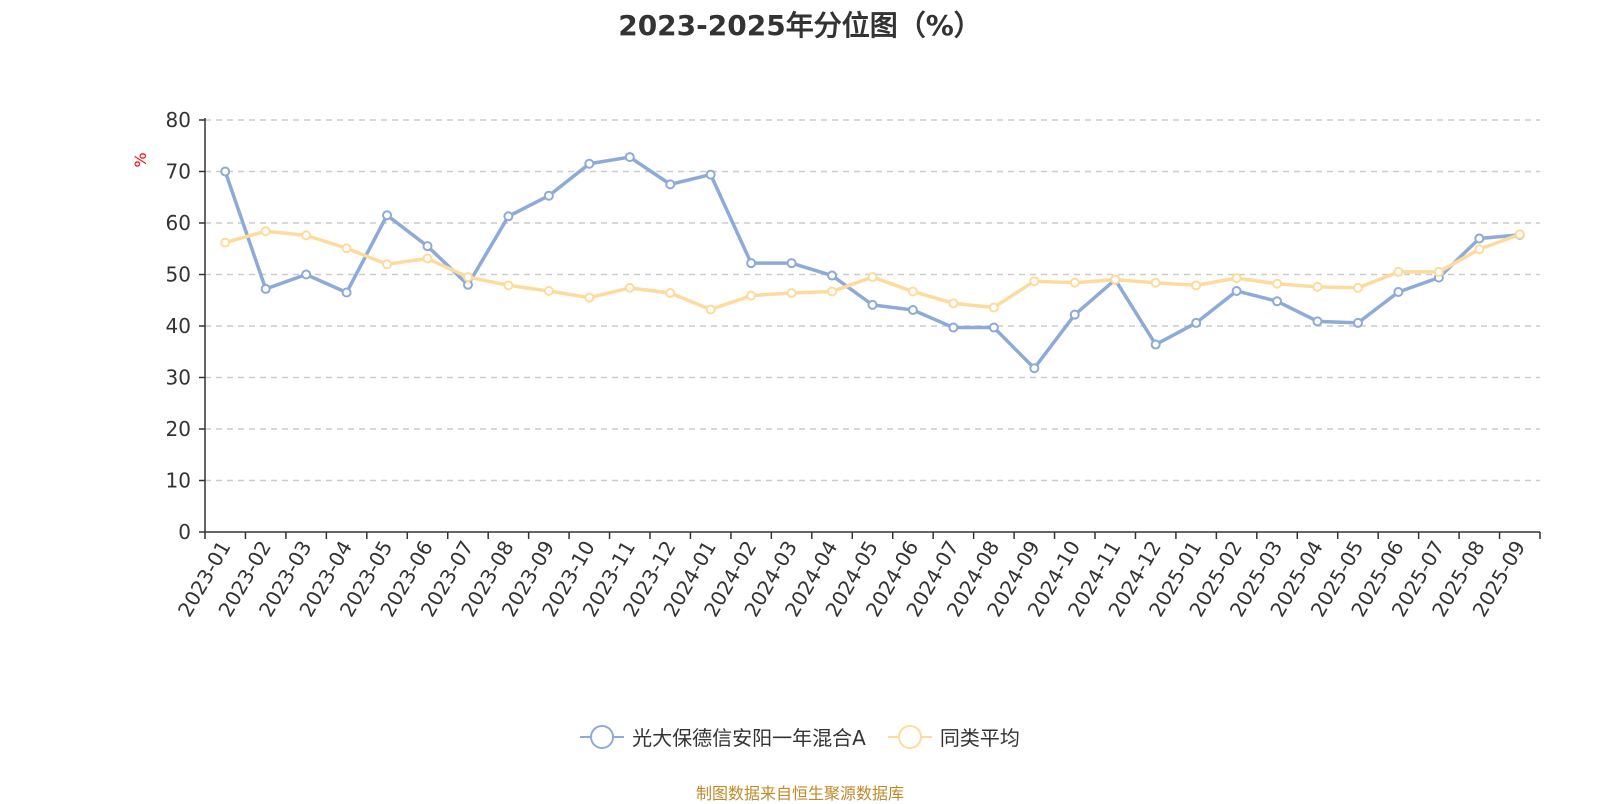 The height and width of the screenshot is (804, 1600). I want to click on legend-item-fund: 光大保德信安阳一年混合A, so click(723, 736).